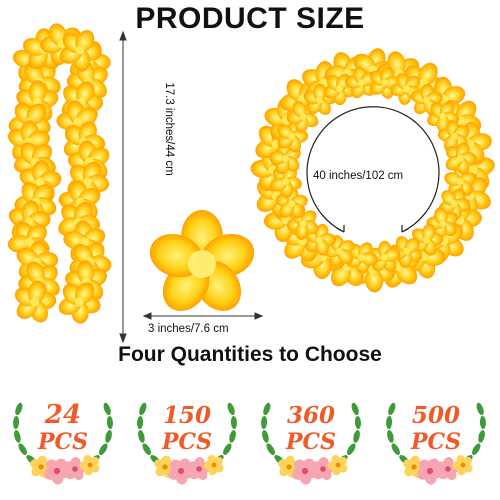 This screenshot has width=500, height=500. What do you see at coordinates (202, 260) in the screenshot?
I see `single-flower-image` at bounding box center [202, 260].